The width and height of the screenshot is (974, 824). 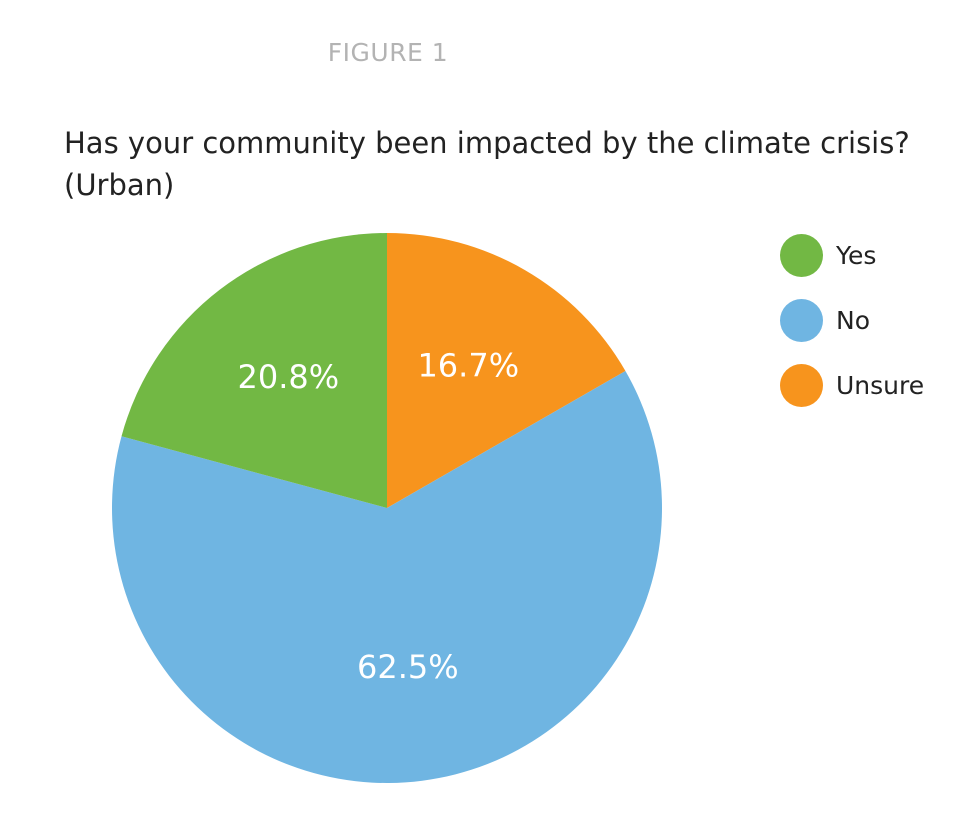 What do you see at coordinates (880, 385) in the screenshot?
I see `legend-label-unsure: Unsure` at bounding box center [880, 385].